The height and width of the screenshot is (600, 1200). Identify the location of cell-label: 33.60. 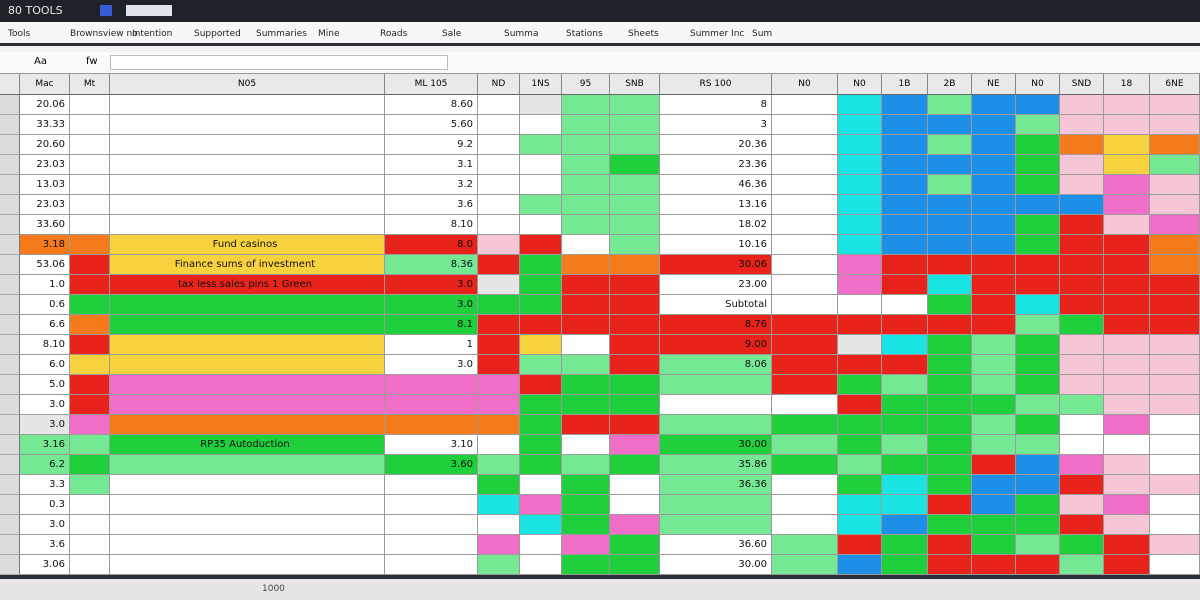
(45, 225).